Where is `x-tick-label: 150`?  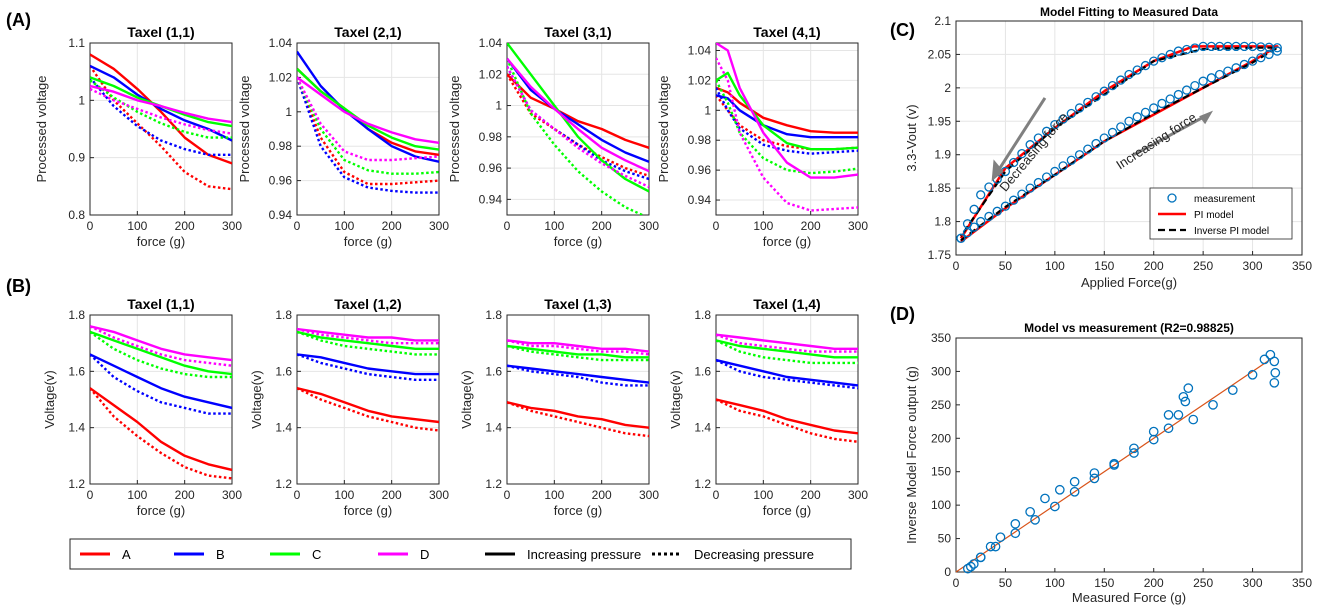 x-tick-label: 150 is located at coordinates (1104, 266).